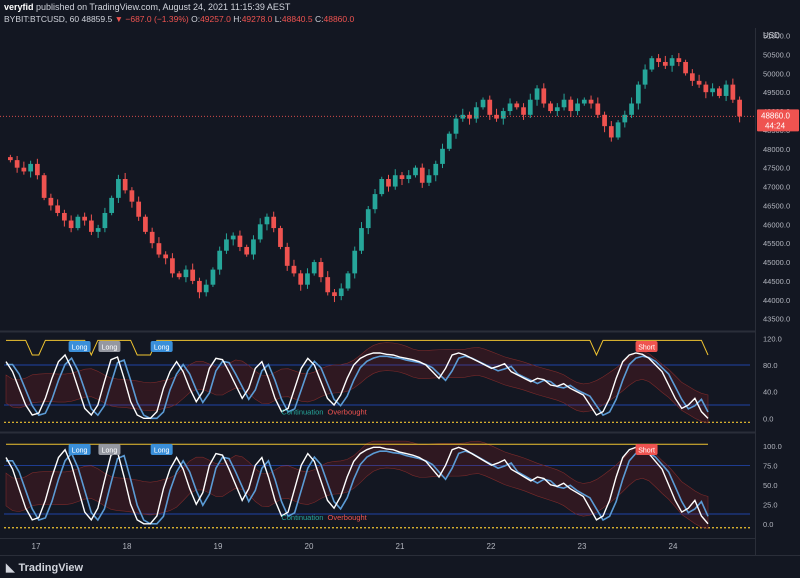 This screenshot has height=578, width=800. What do you see at coordinates (673, 546) in the screenshot?
I see `time-tick-label: 24` at bounding box center [673, 546].